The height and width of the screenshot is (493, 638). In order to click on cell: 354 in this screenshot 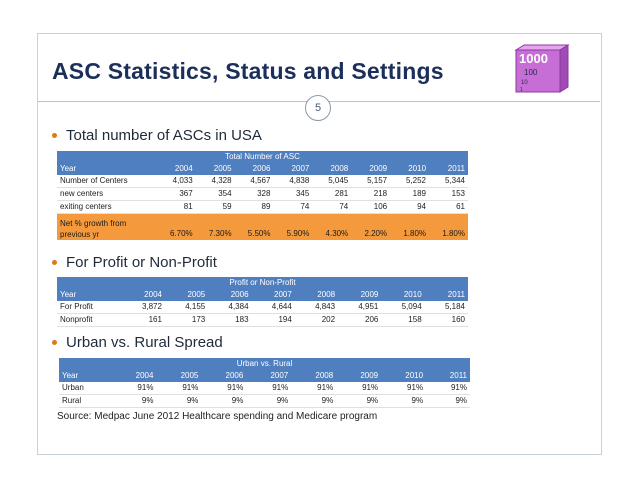, I will do `click(215, 194)`.